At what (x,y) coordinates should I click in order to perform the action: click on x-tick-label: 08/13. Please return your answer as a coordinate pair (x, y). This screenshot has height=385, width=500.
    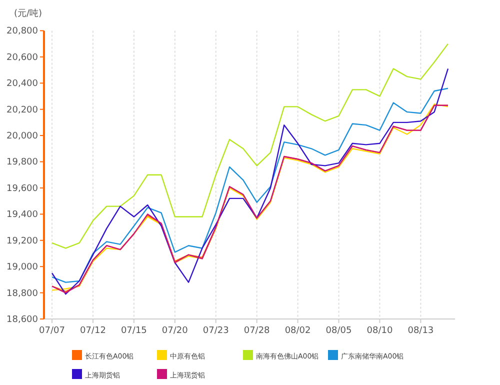
    Looking at the image, I should click on (421, 331).